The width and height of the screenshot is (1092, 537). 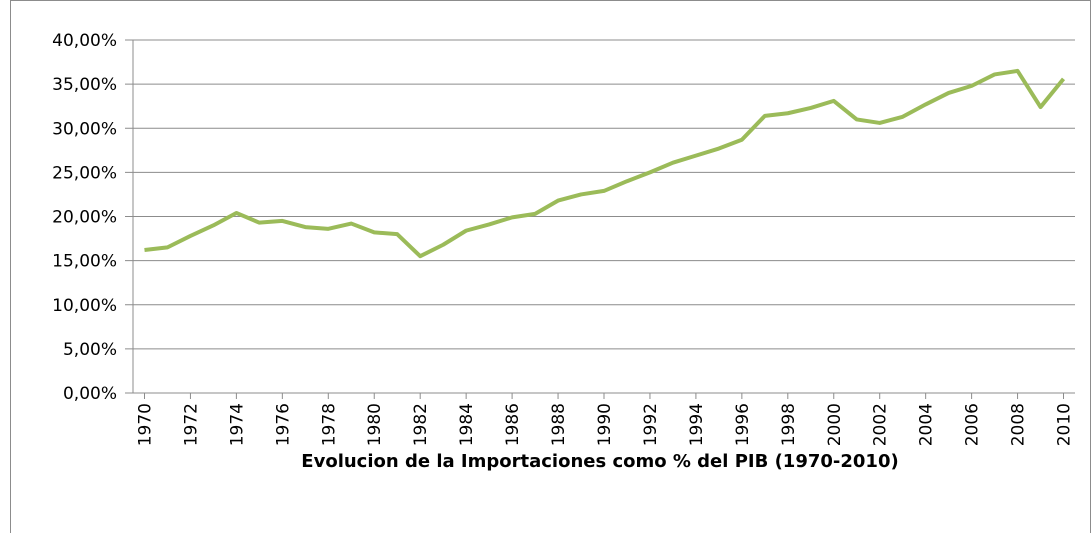 I want to click on x-tick-label: 1994, so click(x=697, y=424).